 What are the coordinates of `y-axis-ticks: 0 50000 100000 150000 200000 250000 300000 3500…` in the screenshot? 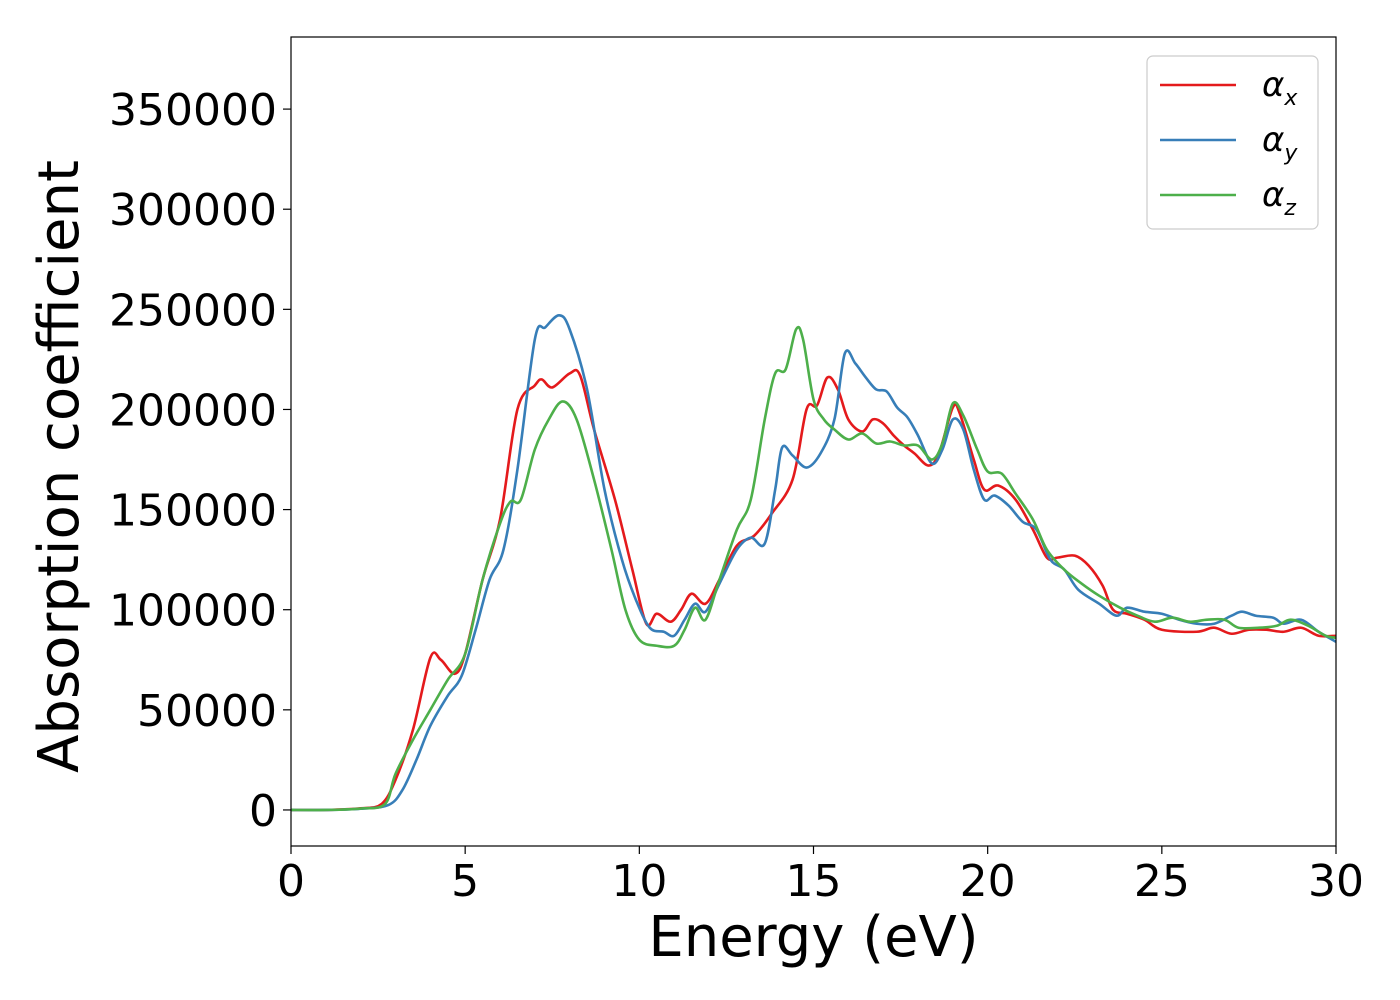 It's located at (200, 461).